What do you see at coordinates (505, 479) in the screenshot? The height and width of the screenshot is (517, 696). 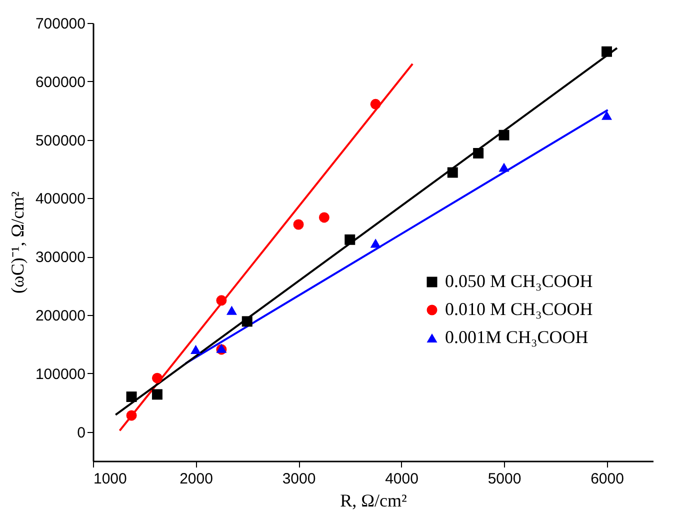 I see `x-tick-label: 5000` at bounding box center [505, 479].